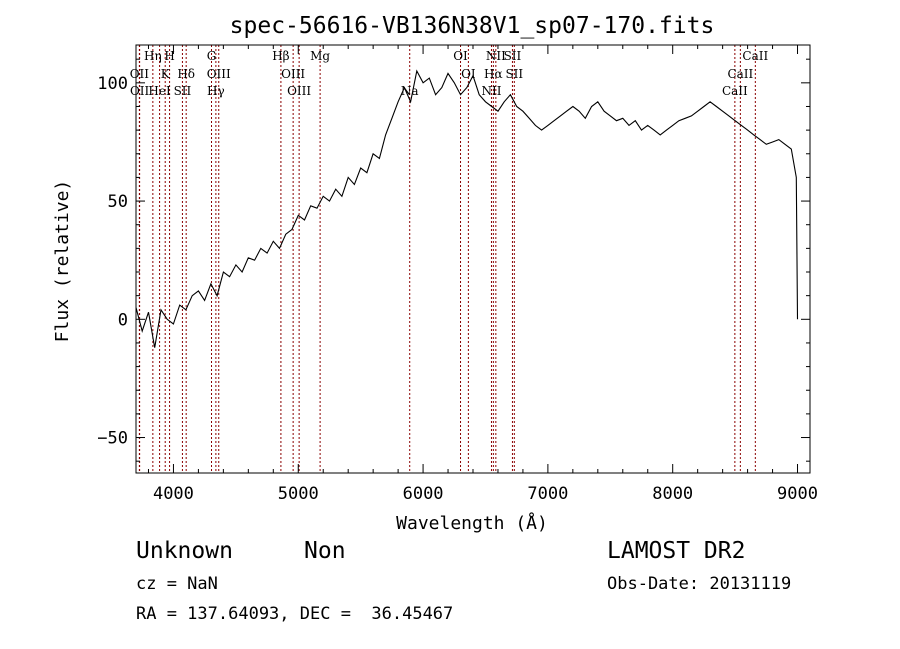 The width and height of the screenshot is (900, 649). Describe the element at coordinates (472, 523) in the screenshot. I see `x-axis-label: Wavelength (Å)` at that location.